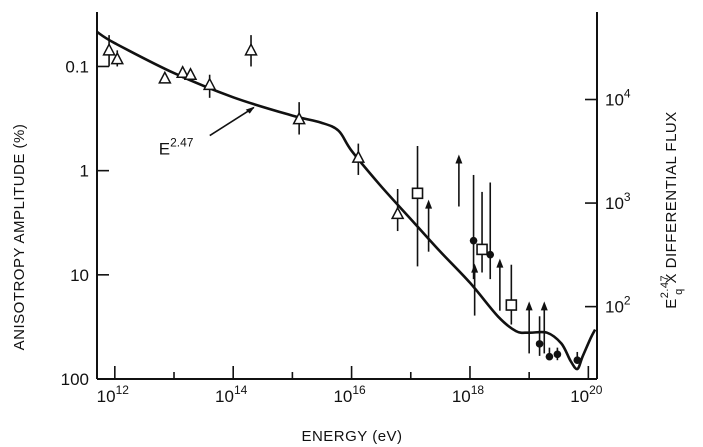 The height and width of the screenshot is (447, 703). I want to click on x-tick-label: 1012, so click(113, 394).